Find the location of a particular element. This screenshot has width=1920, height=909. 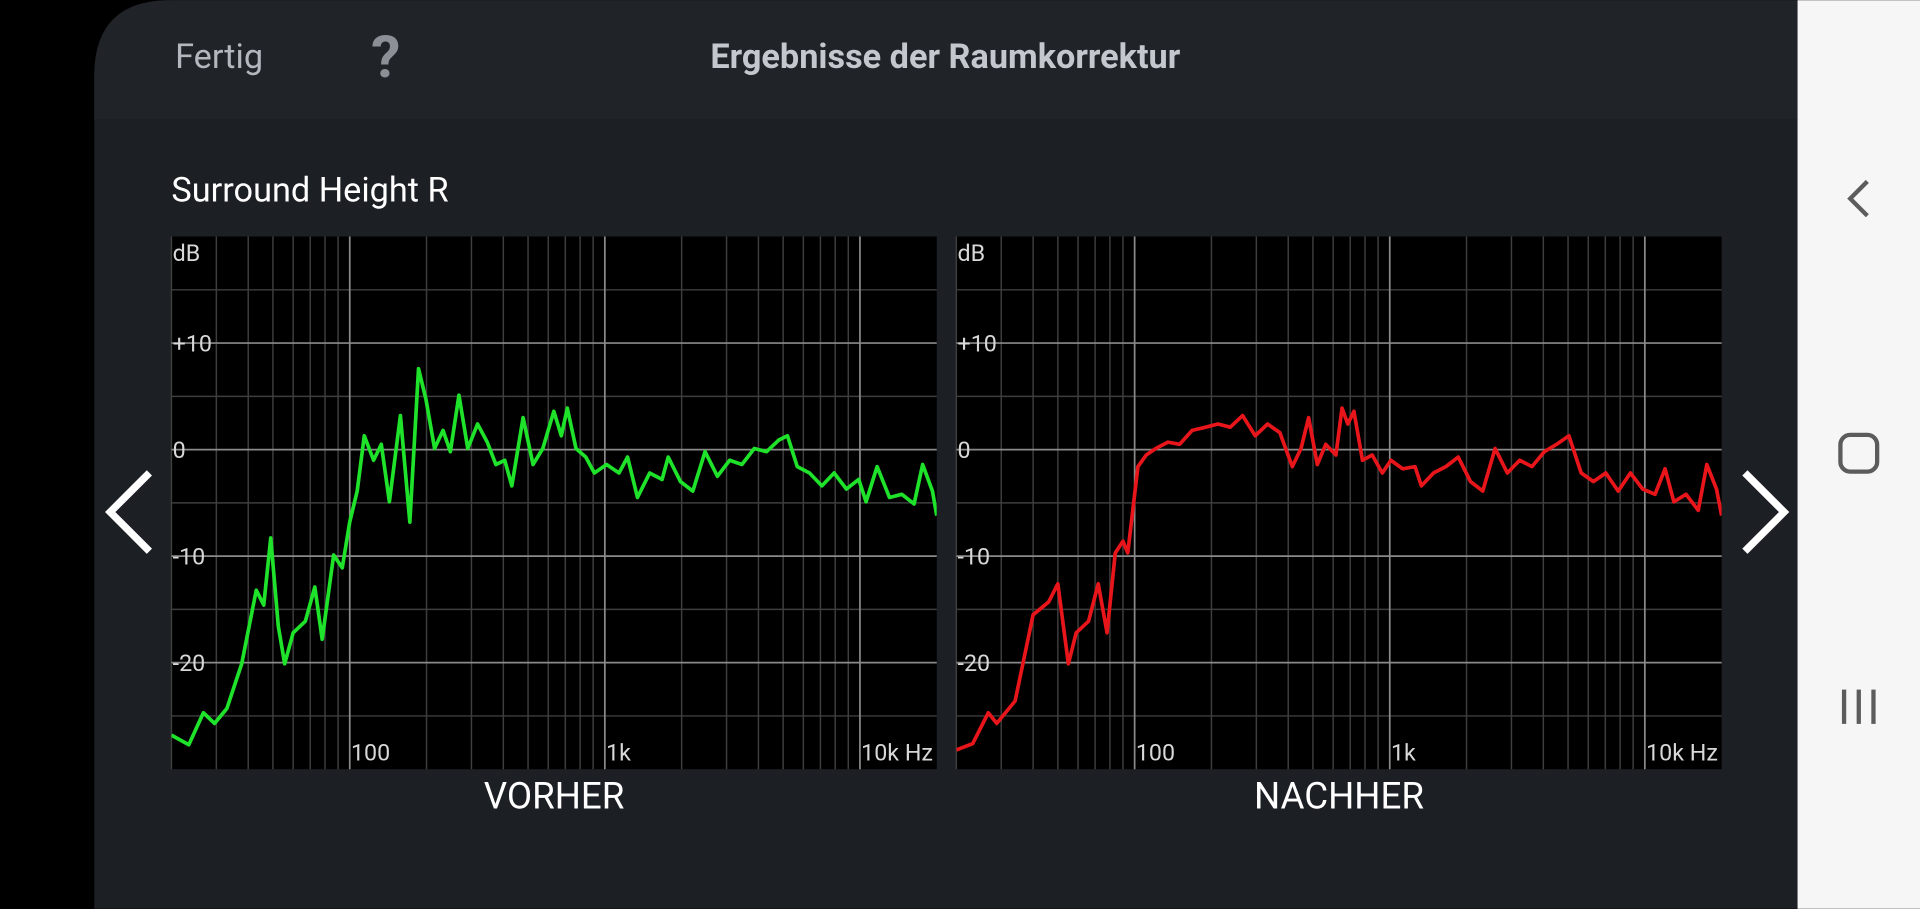

header-bar is located at coordinates (946, 59).